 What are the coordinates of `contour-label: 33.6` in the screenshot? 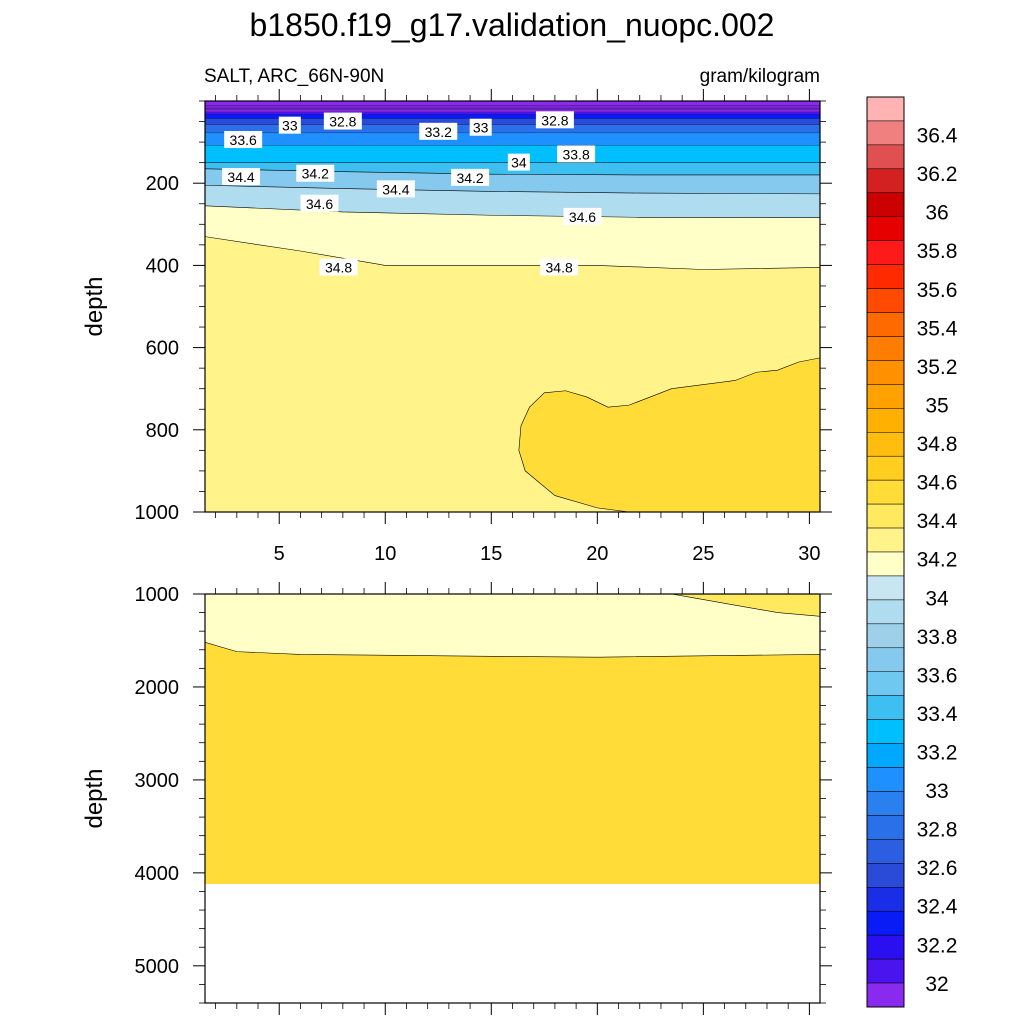 It's located at (243, 140).